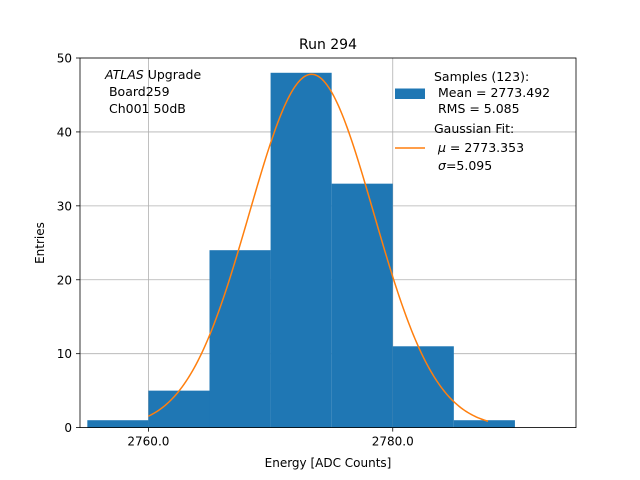  I want to click on legend-sigma-symbol: σ, so click(442, 165).